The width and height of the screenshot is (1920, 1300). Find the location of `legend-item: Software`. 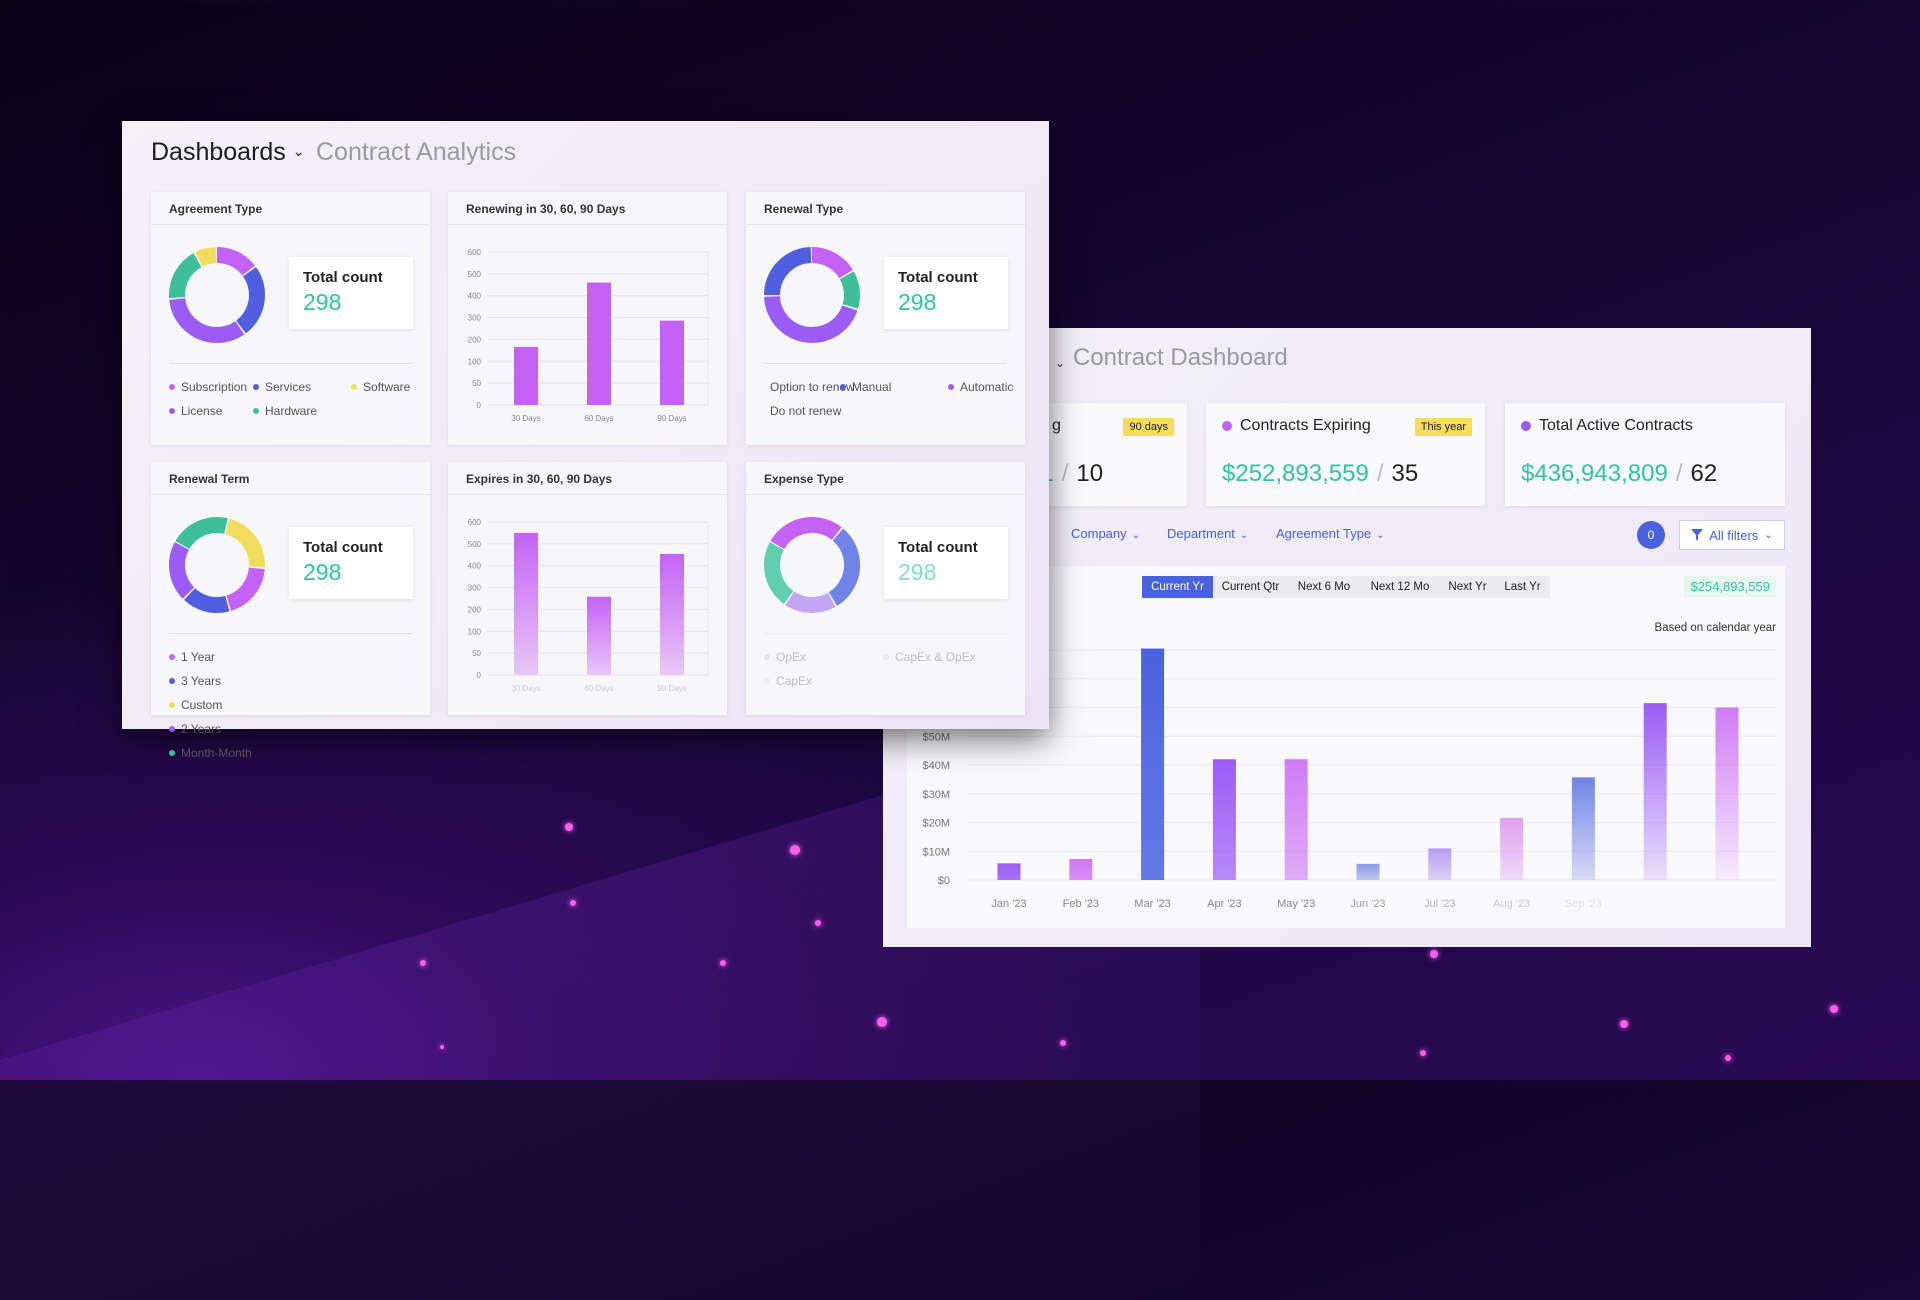

legend-item: Software is located at coordinates (385, 387).